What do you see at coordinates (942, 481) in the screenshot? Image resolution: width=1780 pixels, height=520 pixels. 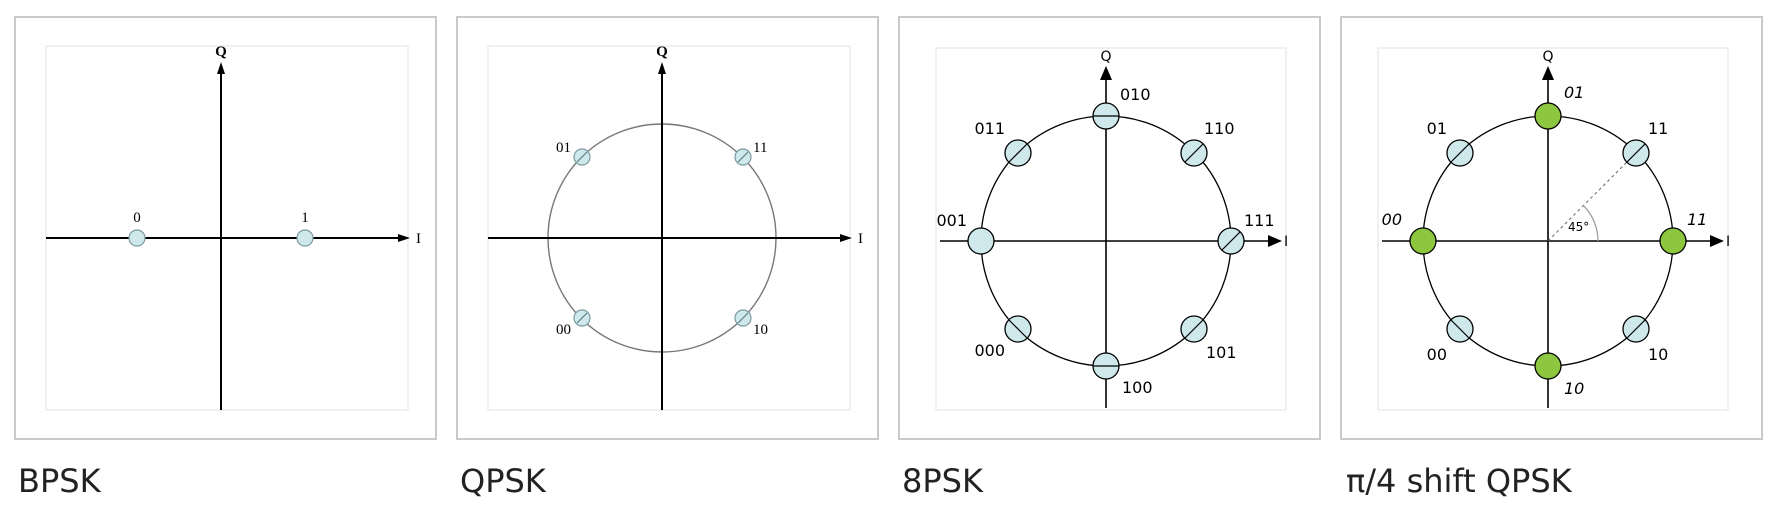 I see `8psk-caption: 8PSK` at bounding box center [942, 481].